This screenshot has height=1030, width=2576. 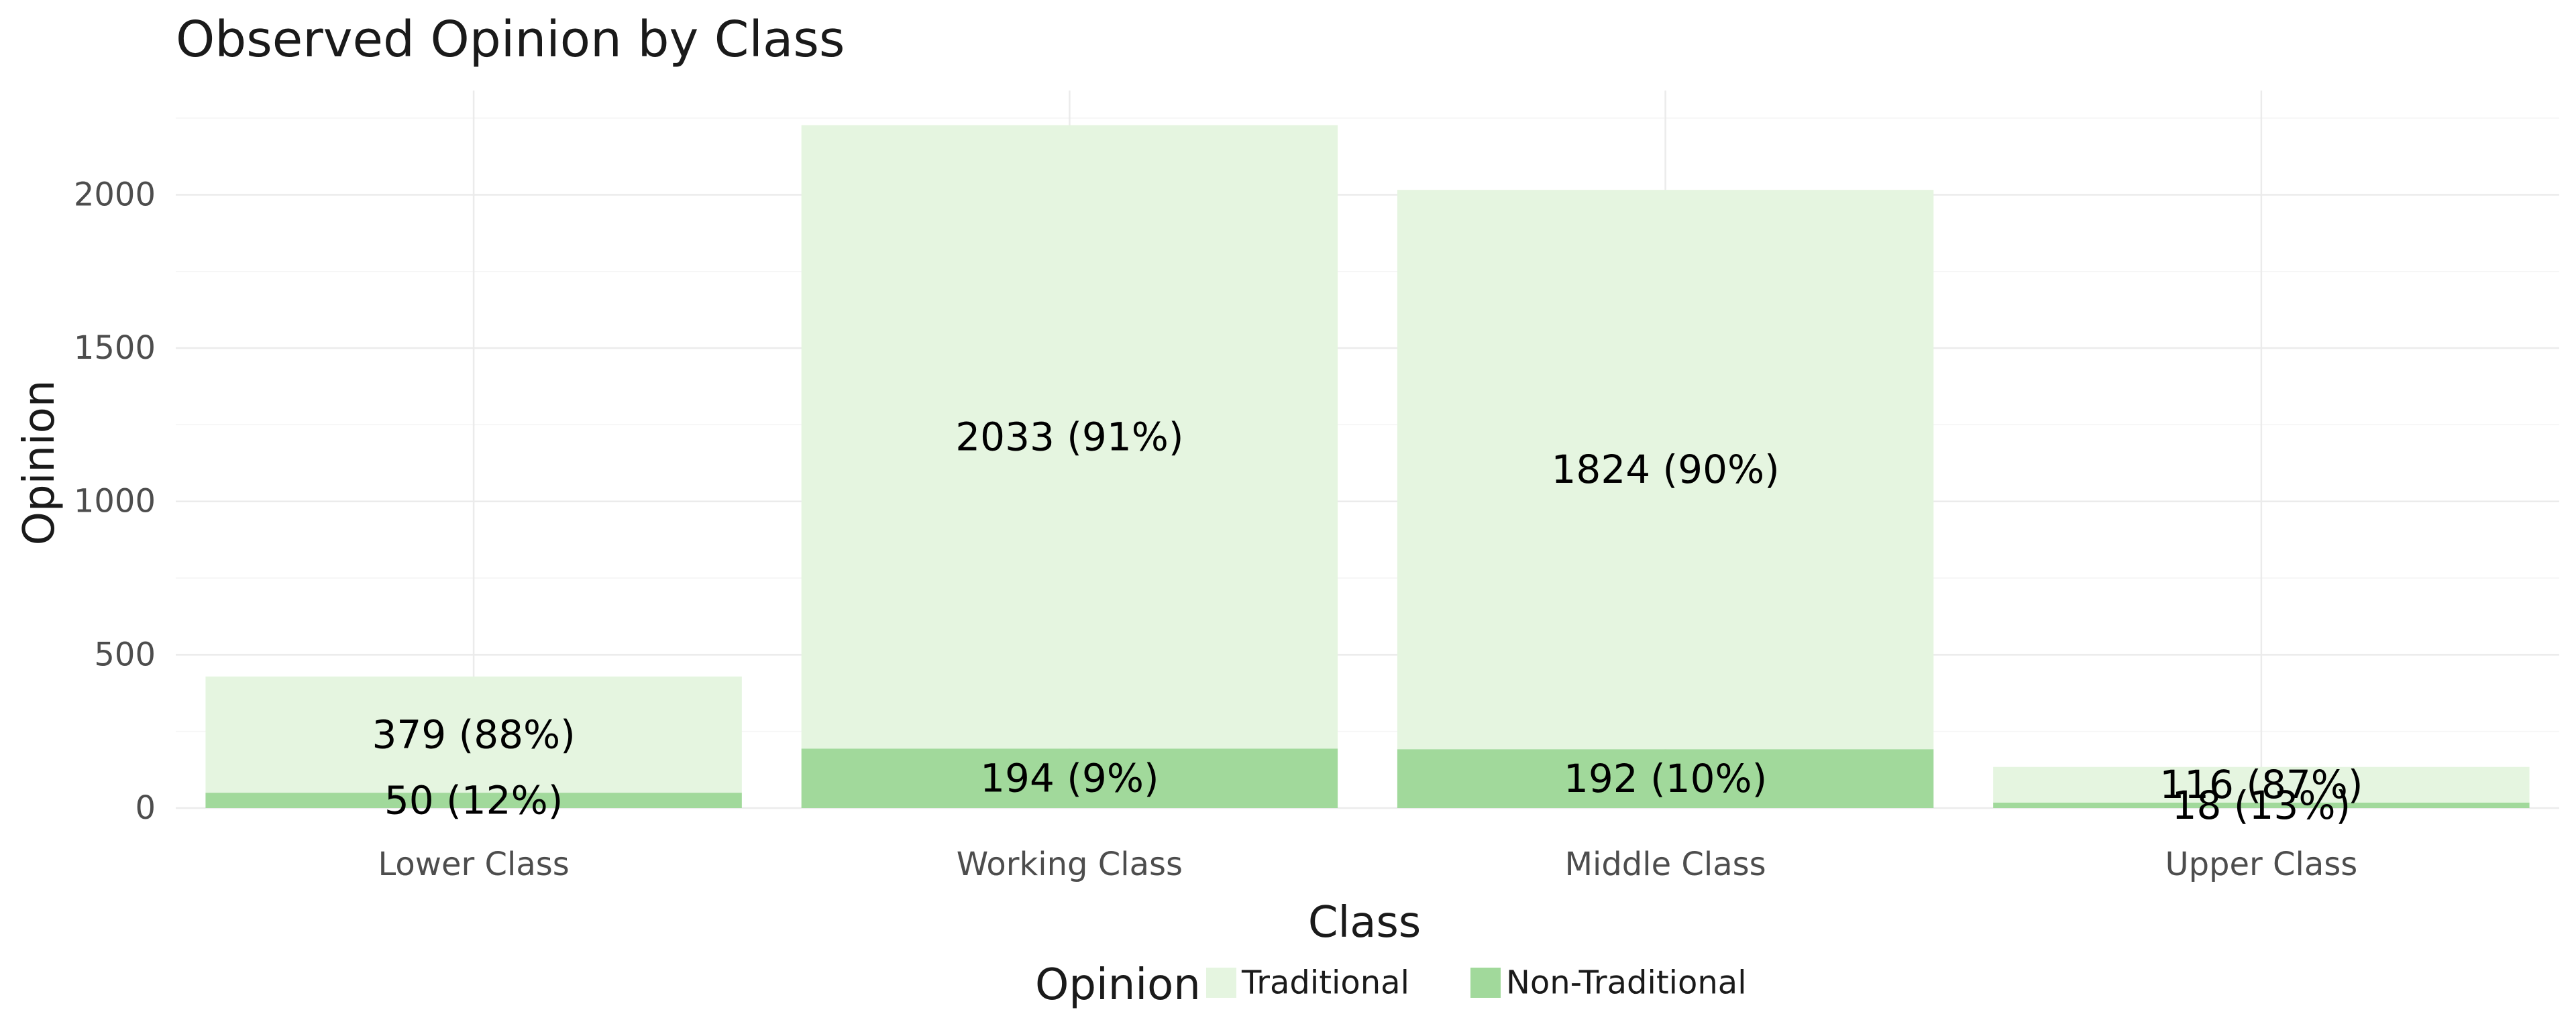 I want to click on data-label-traditional: 379 (88%), so click(x=473, y=734).